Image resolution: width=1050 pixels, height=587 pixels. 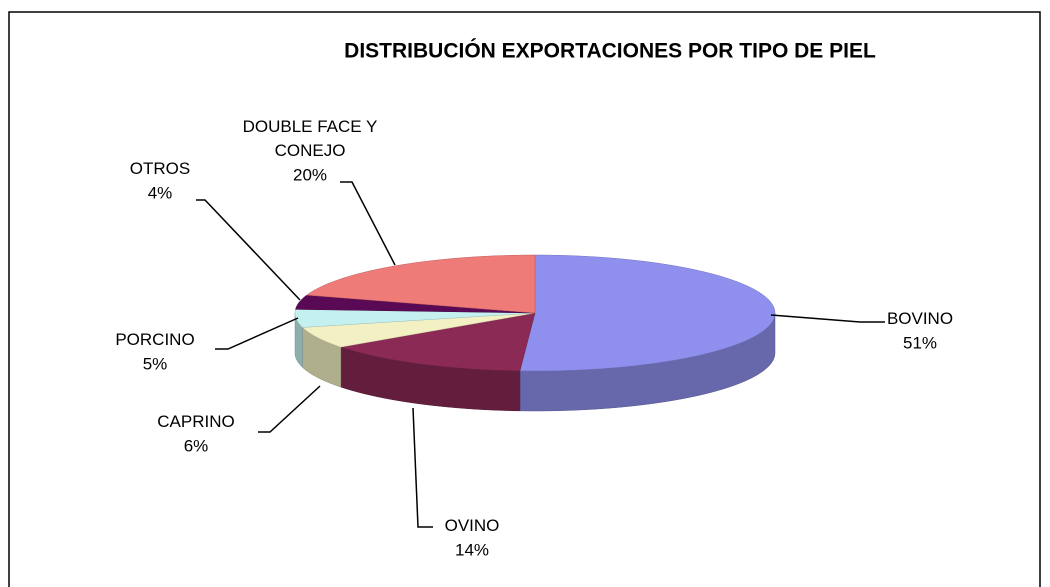 I want to click on label-line: BOVINO, so click(x=920, y=318).